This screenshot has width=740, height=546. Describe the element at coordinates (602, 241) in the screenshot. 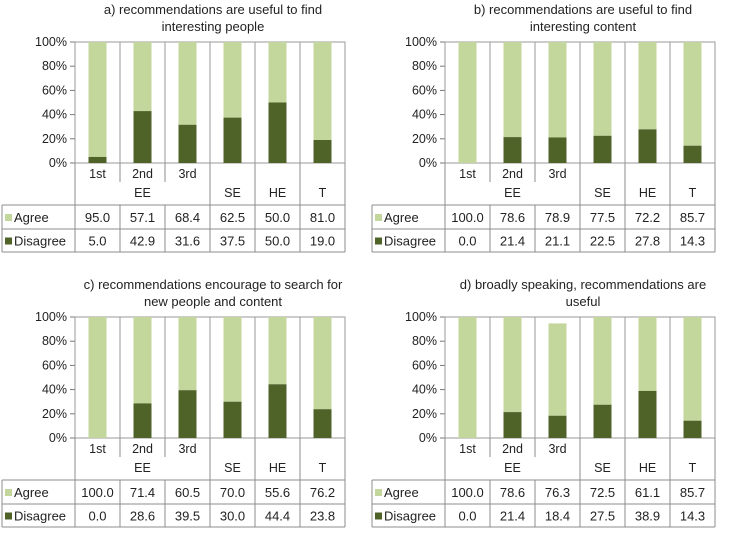

I see `data-cell: 22.5` at that location.